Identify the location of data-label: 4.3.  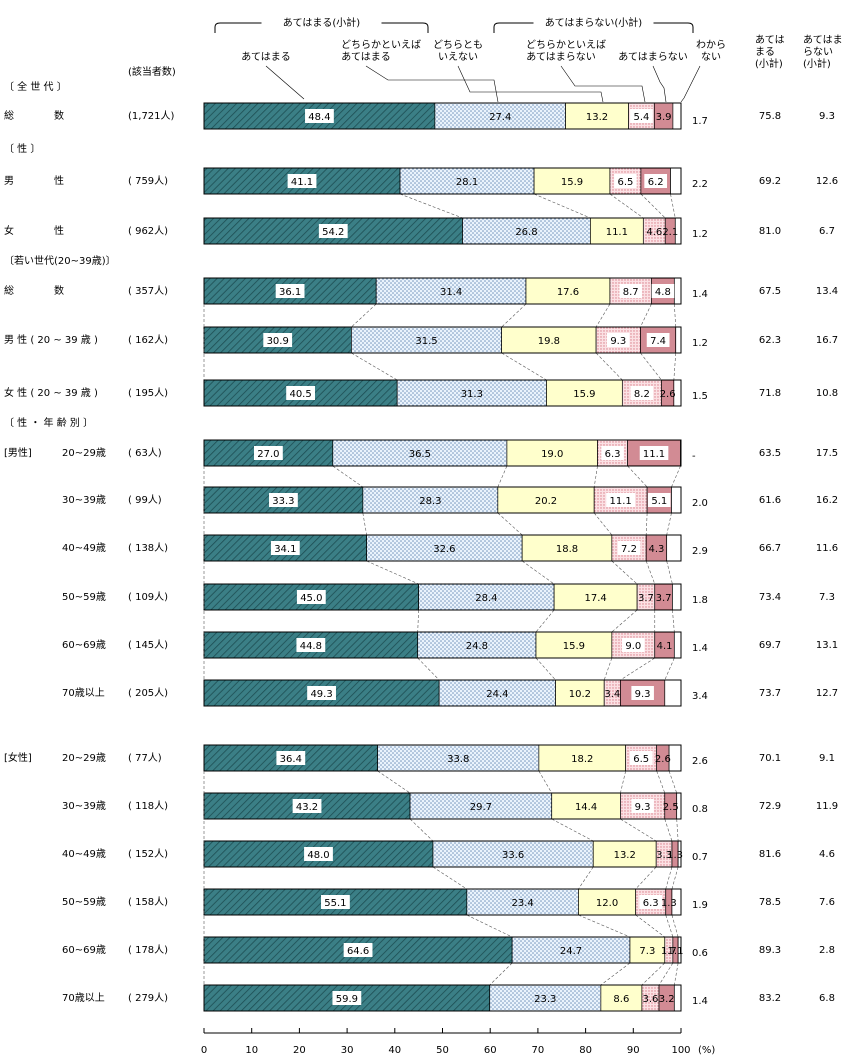
(656, 549).